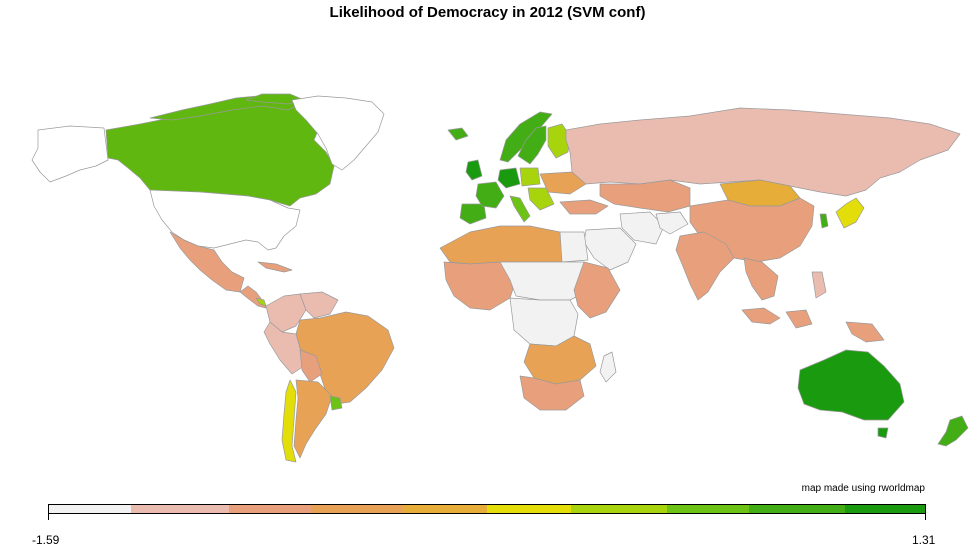  I want to click on region-central-africa, so click(544, 322).